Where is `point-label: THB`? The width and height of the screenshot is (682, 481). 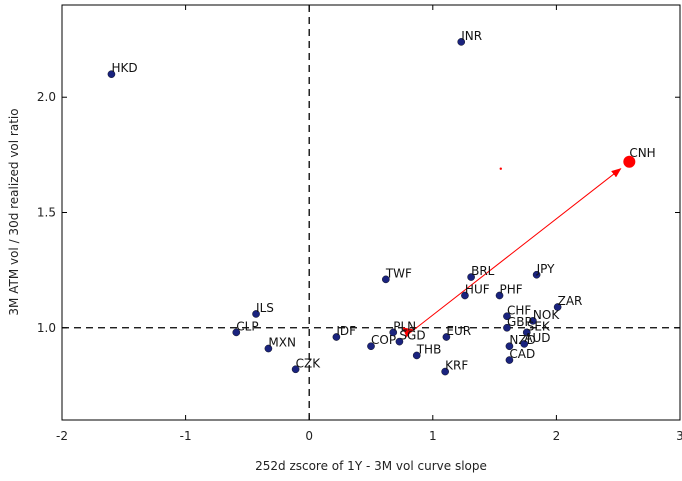
point-label: THB is located at coordinates (429, 349).